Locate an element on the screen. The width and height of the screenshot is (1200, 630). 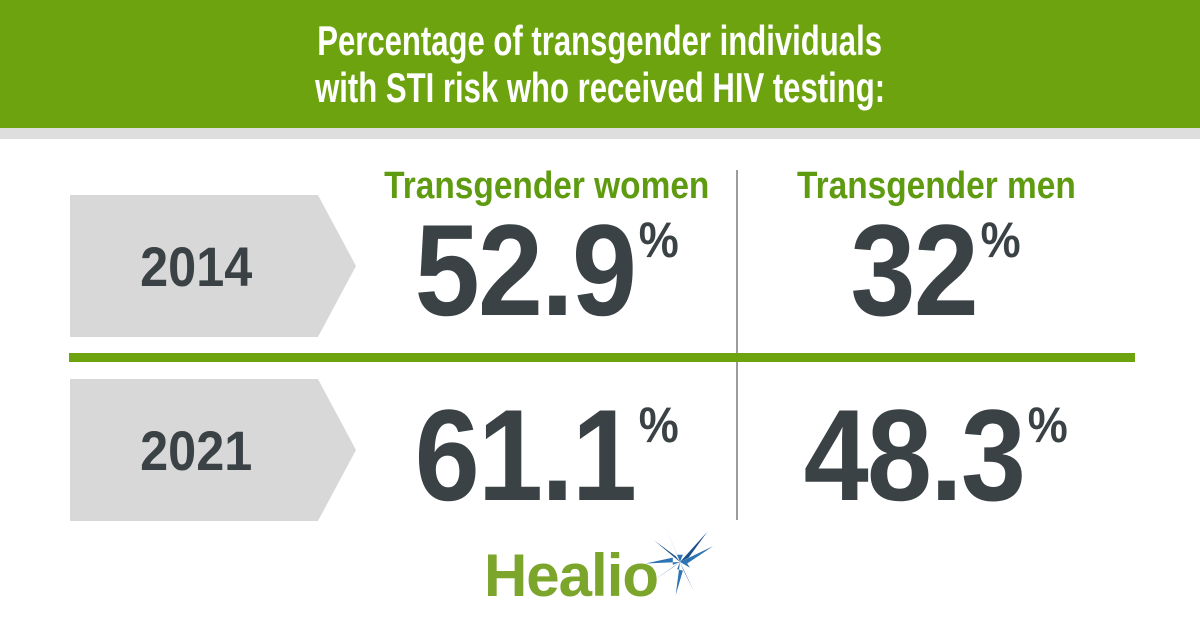
starburst-icon is located at coordinates (679, 561).